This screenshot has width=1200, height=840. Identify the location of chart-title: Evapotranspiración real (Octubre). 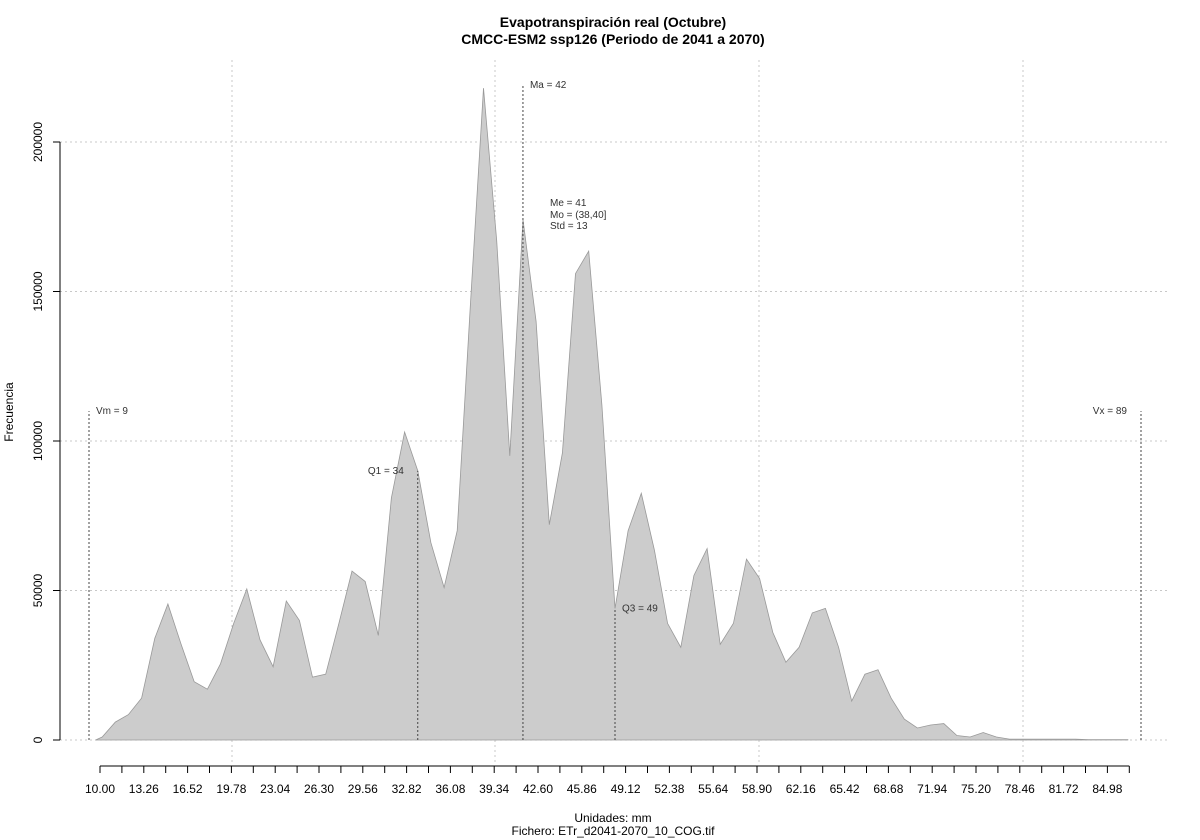
(613, 22).